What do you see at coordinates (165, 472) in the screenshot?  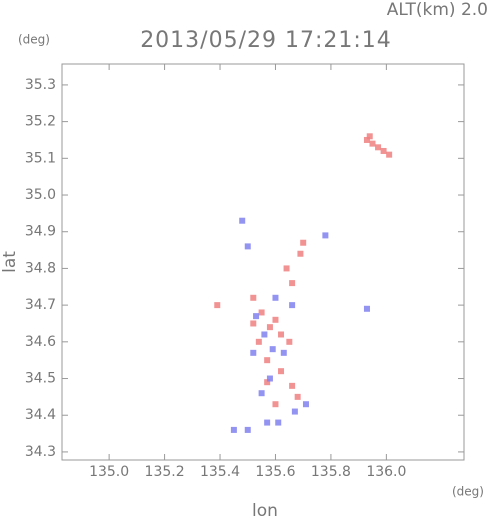 I see `x-tick-label: 135.2` at bounding box center [165, 472].